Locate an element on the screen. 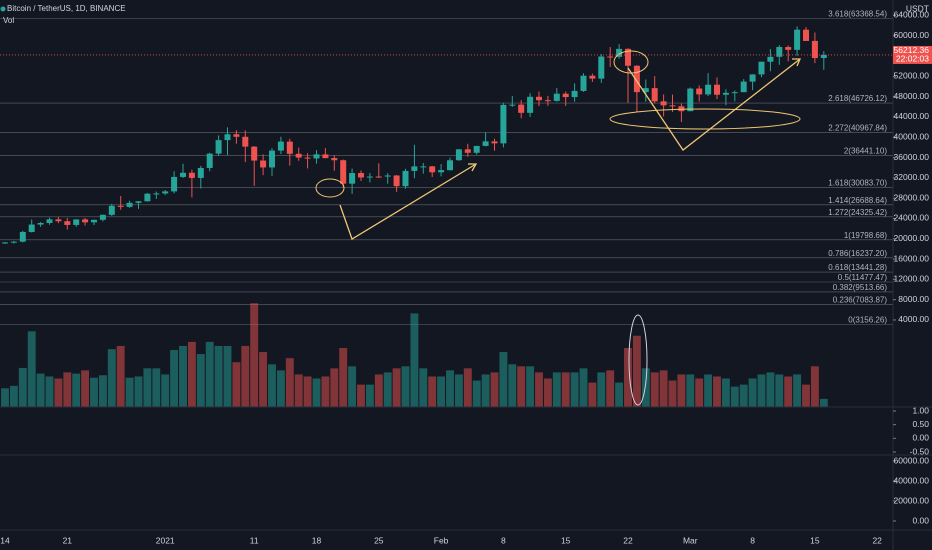 The width and height of the screenshot is (932, 550). fib-label: 1.414(26688.64) is located at coordinates (857, 200).